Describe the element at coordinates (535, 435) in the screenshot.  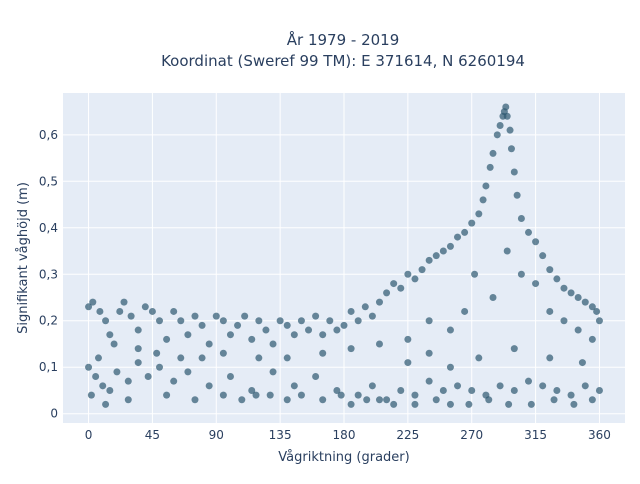
I see `x-tick-label: 315` at that location.